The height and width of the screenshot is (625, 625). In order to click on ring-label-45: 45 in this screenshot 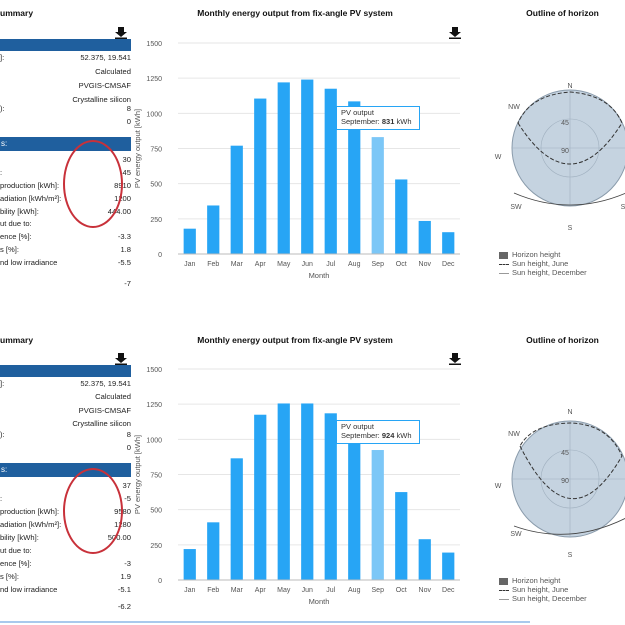, I will do `click(565, 123)`.